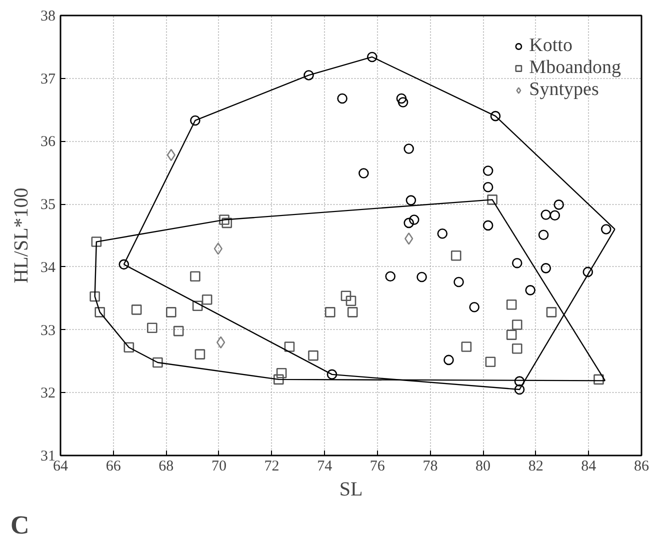 Image resolution: width=649 pixels, height=544 pixels. Describe the element at coordinates (166, 466) in the screenshot. I see `x-tick-label: 68` at that location.